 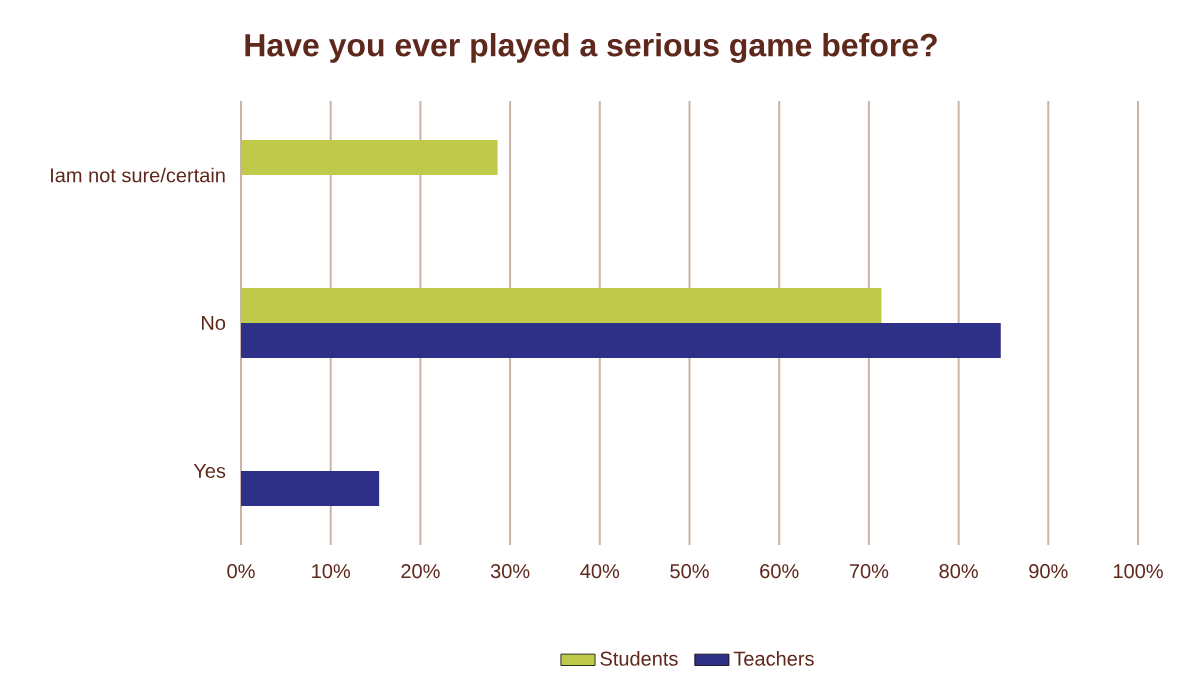 What do you see at coordinates (591, 48) in the screenshot?
I see `chart-title: Have you ever played a serious game before?` at bounding box center [591, 48].